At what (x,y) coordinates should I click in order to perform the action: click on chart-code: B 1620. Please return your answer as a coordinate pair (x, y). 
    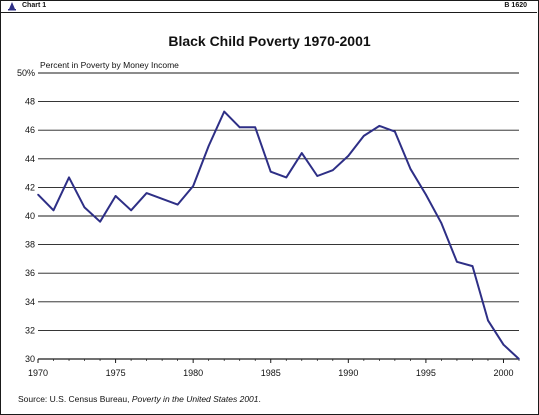
    Looking at the image, I should click on (515, 5).